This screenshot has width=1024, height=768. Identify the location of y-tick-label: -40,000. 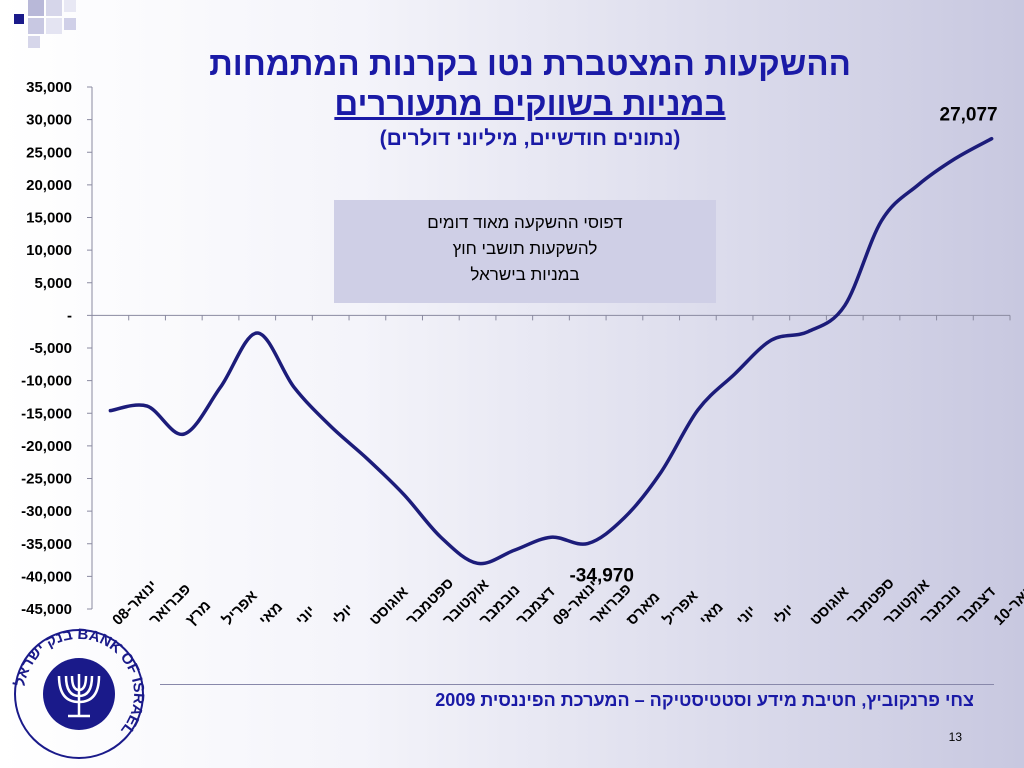
(46, 576).